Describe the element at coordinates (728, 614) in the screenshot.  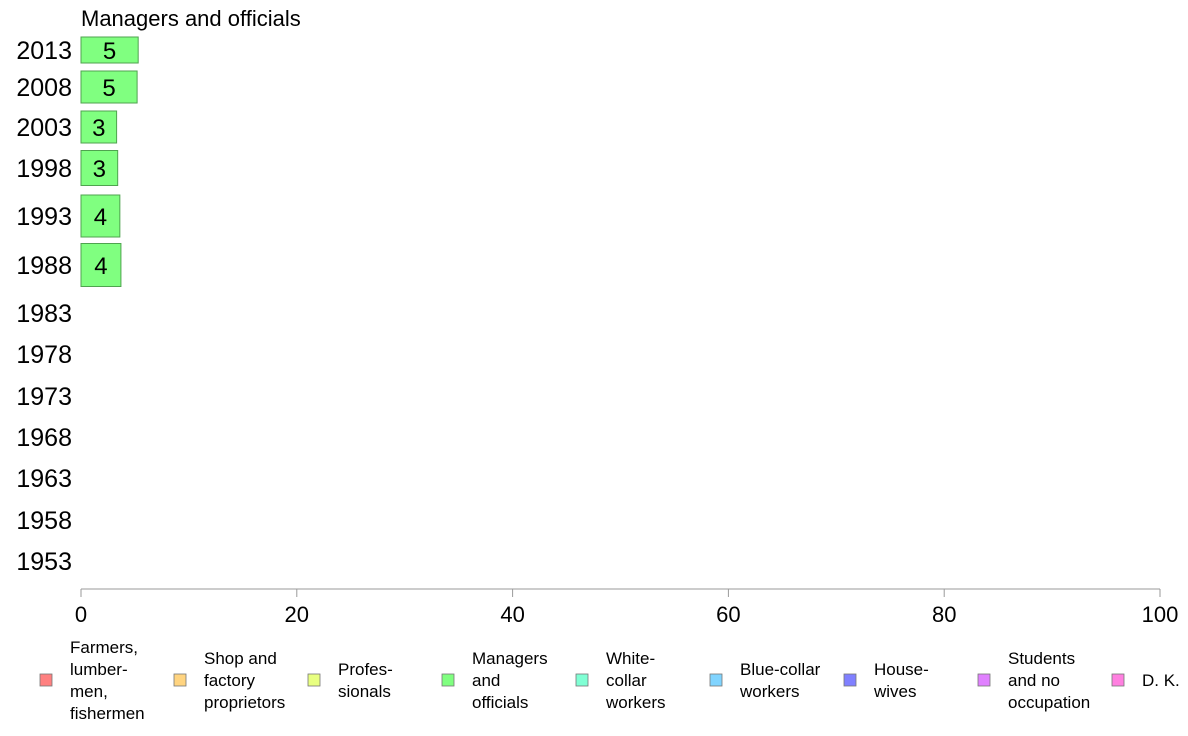
I see `x-tick-label: 60` at that location.